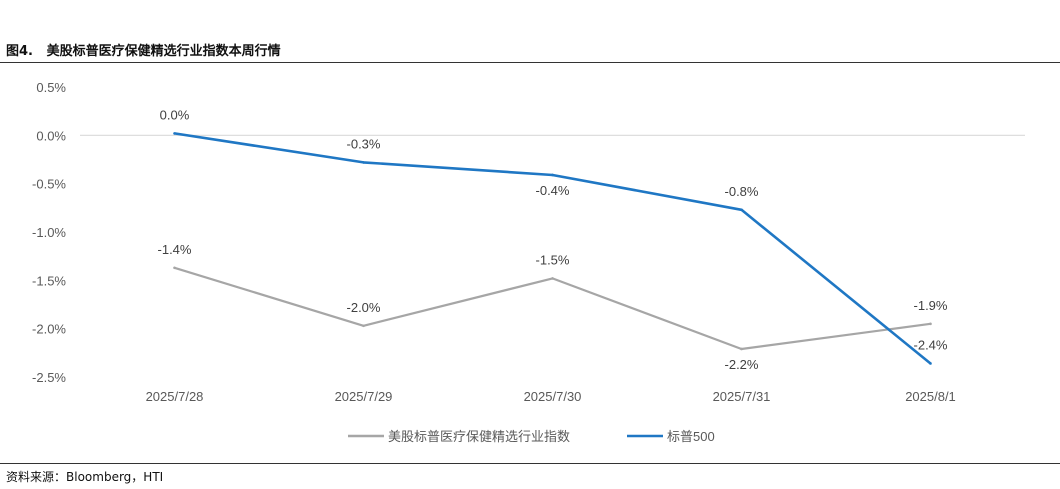 The height and width of the screenshot is (489, 1060). Describe the element at coordinates (553, 190) in the screenshot. I see `data-label: -0.4%` at that location.